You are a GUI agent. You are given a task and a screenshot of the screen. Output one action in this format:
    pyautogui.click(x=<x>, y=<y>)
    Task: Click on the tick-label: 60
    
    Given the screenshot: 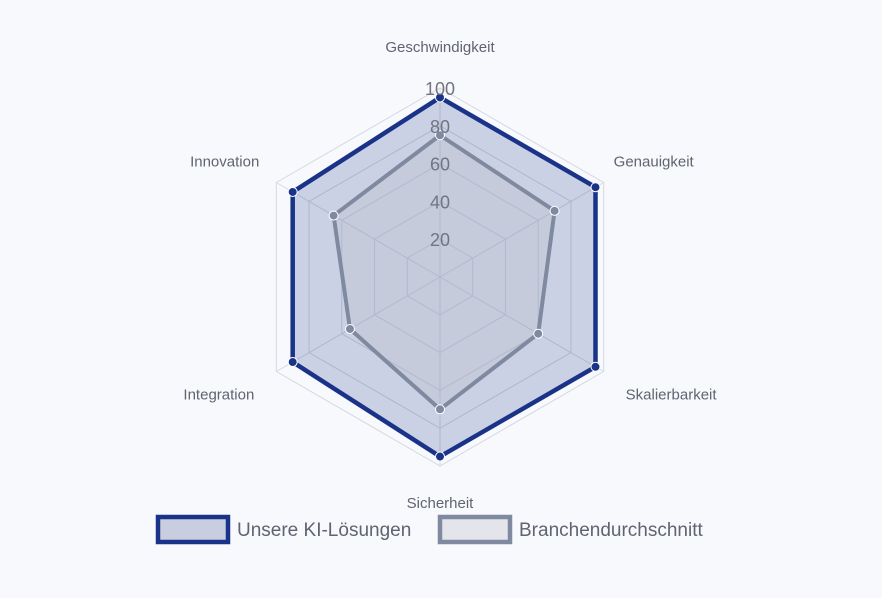 What is the action you would take?
    pyautogui.click(x=440, y=165)
    